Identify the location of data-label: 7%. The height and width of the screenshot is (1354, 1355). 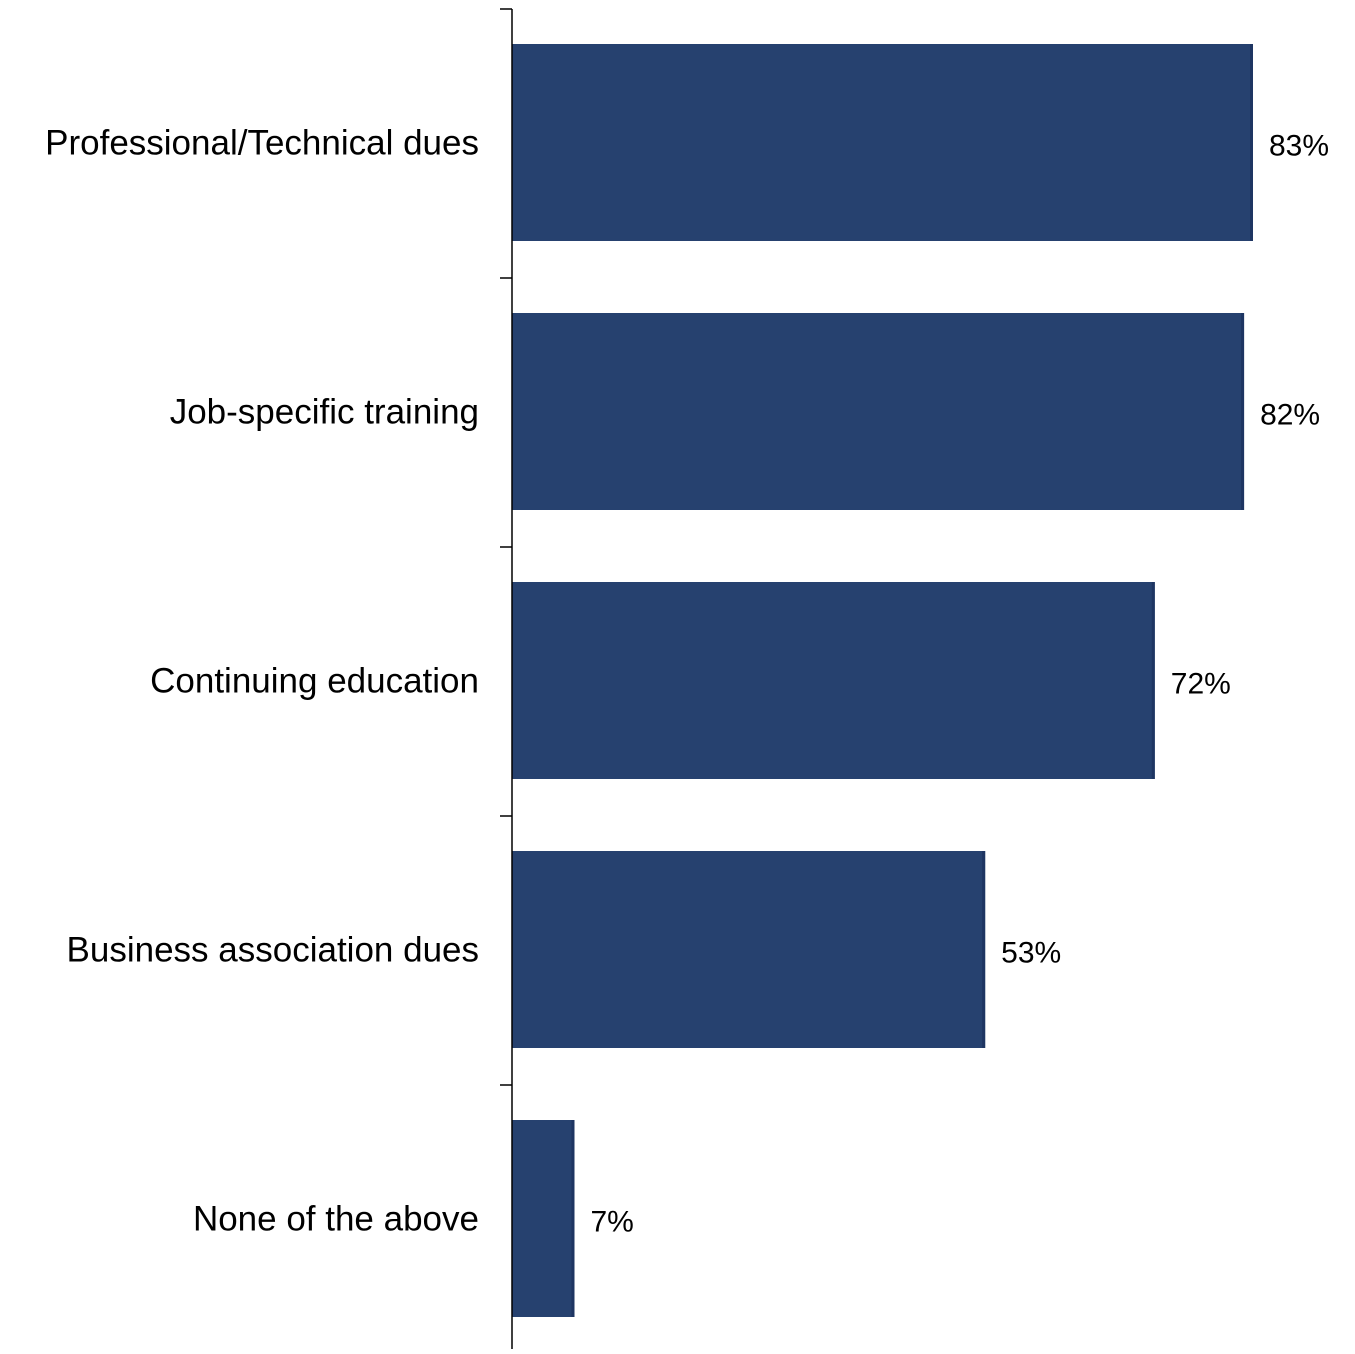
(611, 1222).